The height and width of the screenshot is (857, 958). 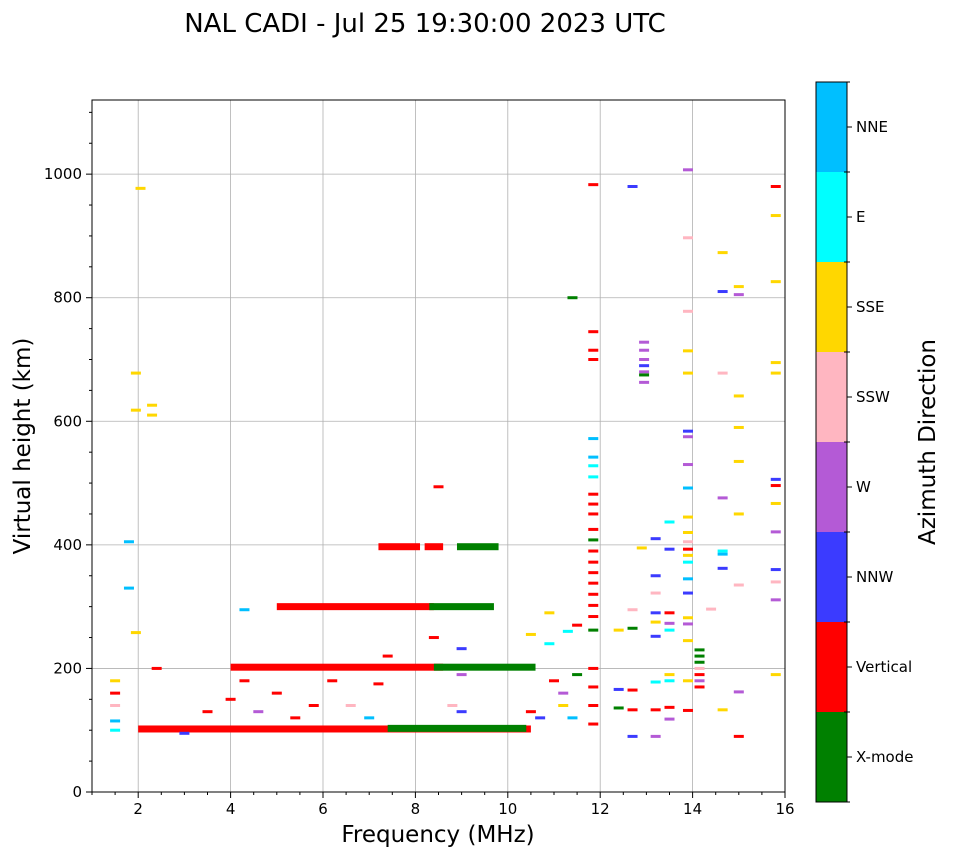 I want to click on x-tick-label: 10, so click(x=507, y=809).